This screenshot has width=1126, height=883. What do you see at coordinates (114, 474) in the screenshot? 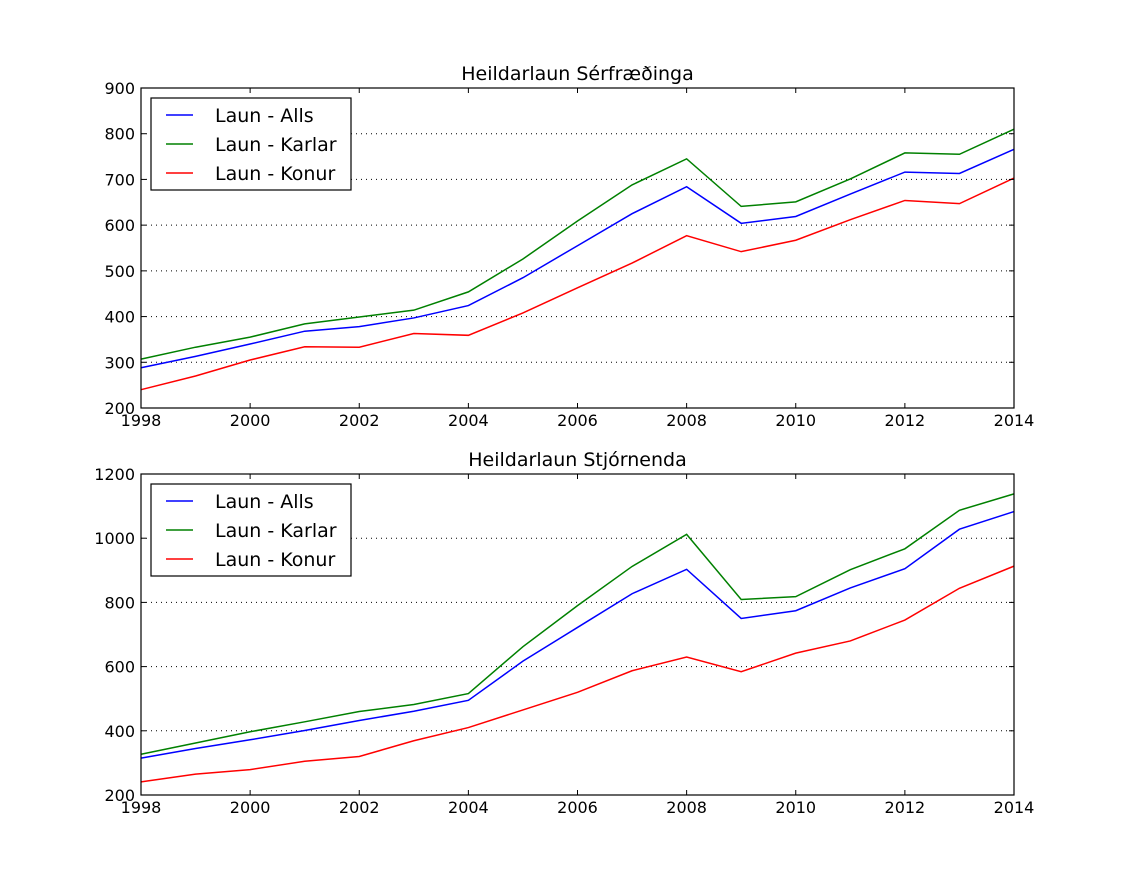
I see `y-tick-label: 1200` at bounding box center [114, 474].